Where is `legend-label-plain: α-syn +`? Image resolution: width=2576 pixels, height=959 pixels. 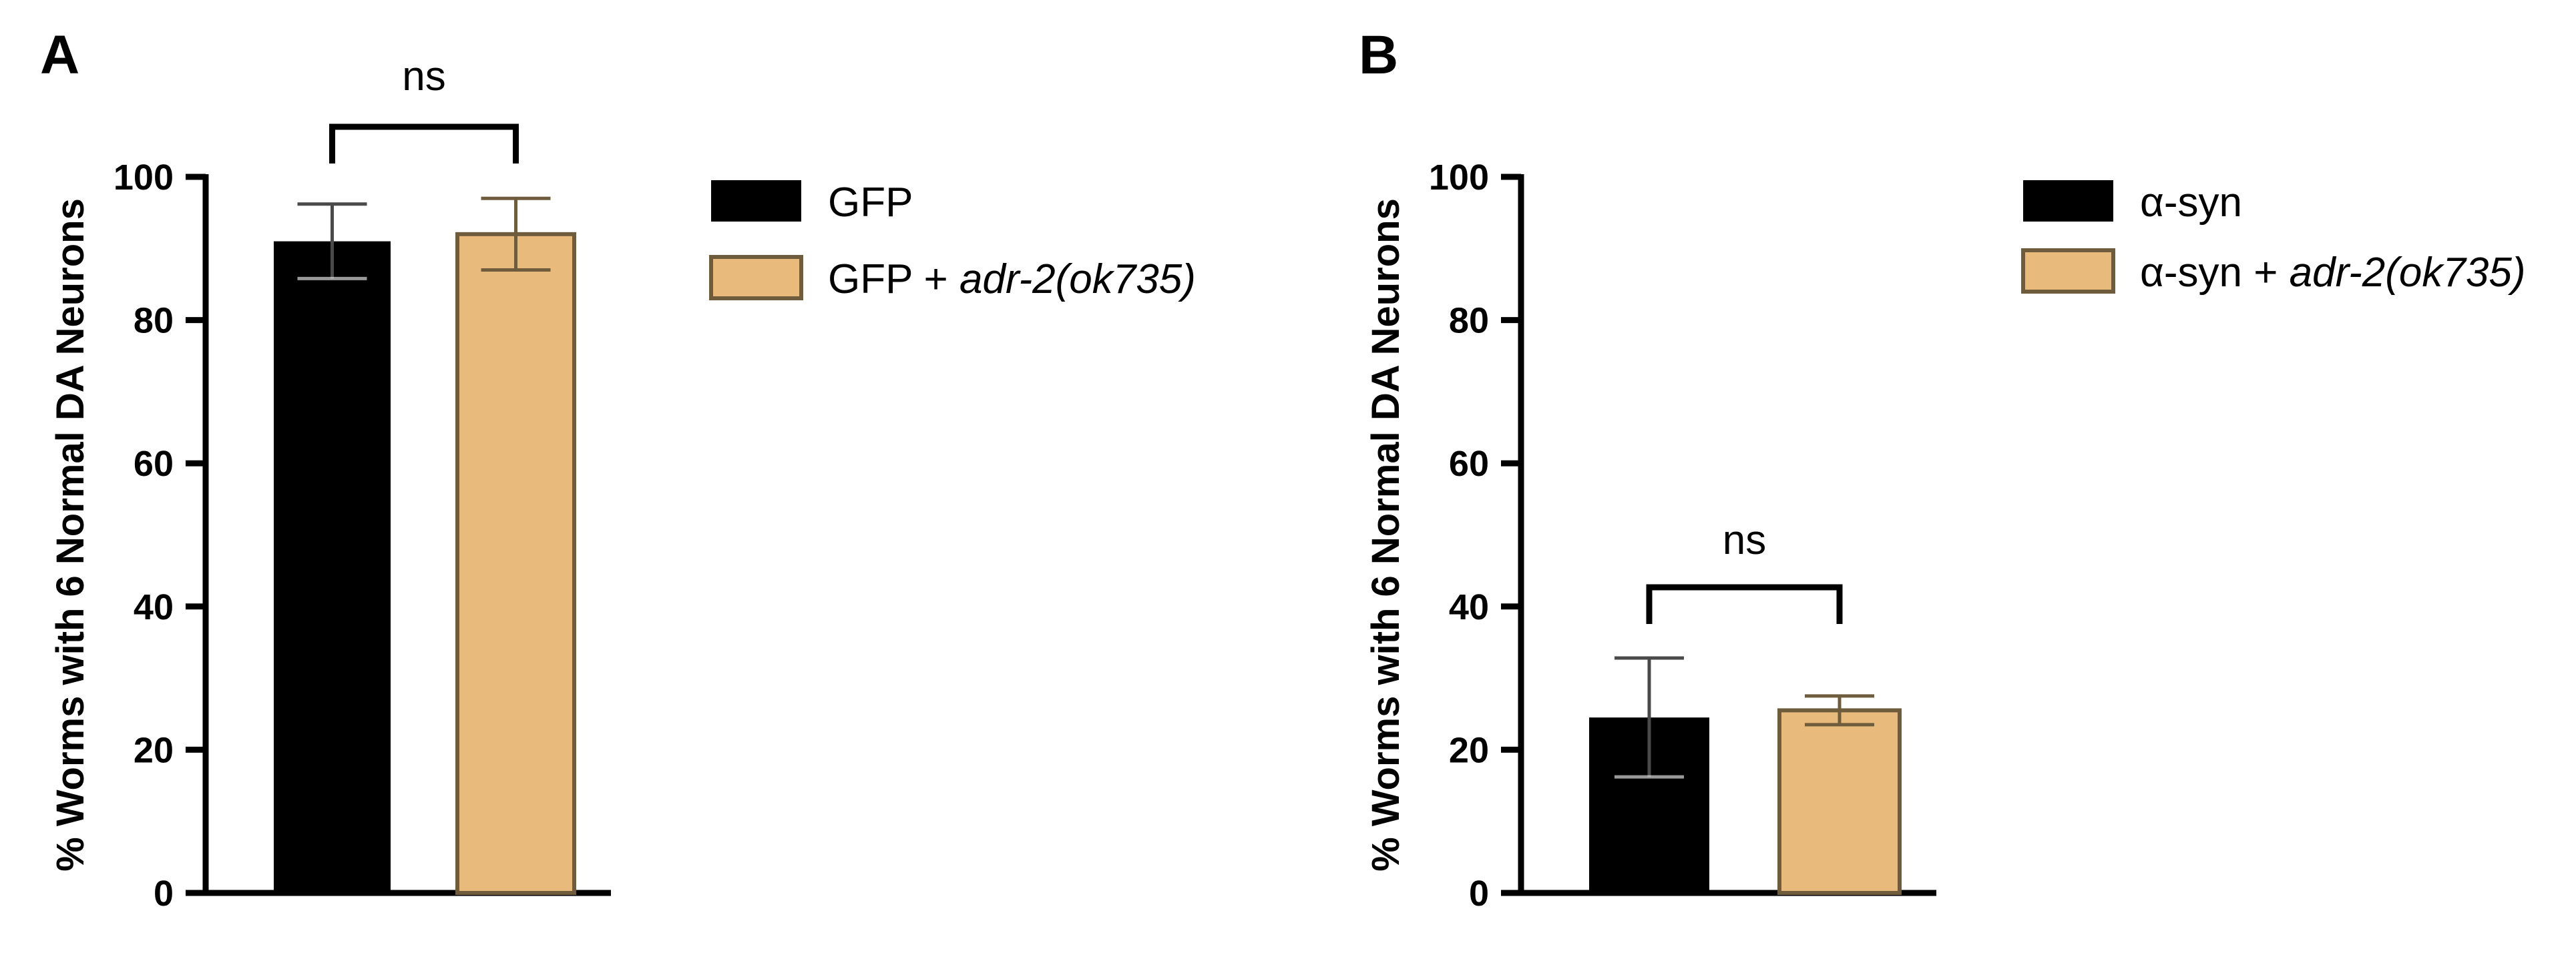 legend-label-plain: α-syn + is located at coordinates (2215, 273).